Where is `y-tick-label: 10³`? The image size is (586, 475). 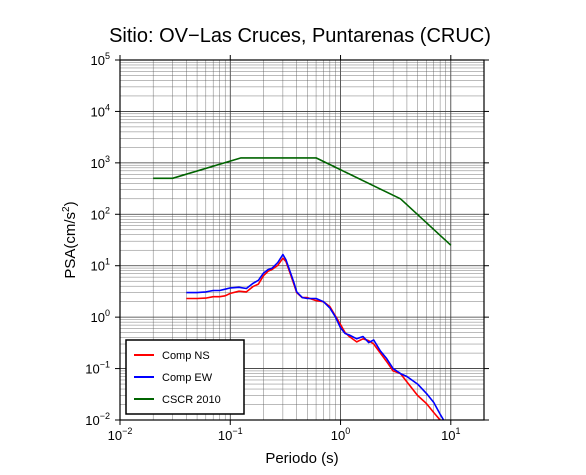 y-tick-label: 10³ is located at coordinates (100, 162).